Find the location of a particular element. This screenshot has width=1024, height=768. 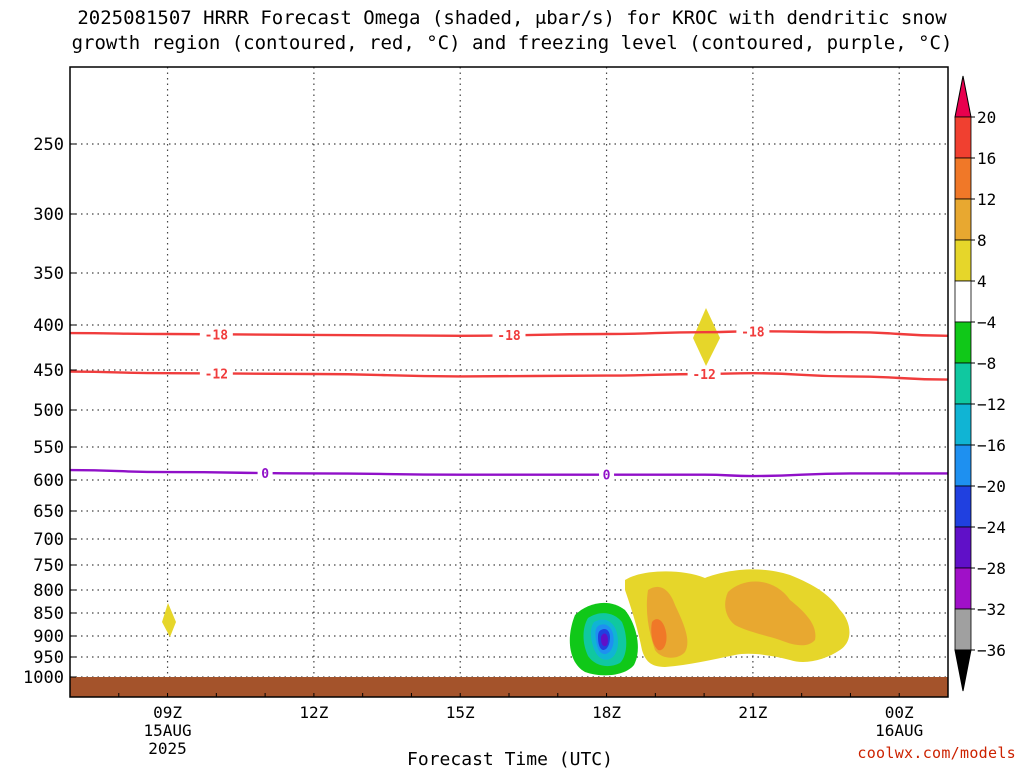

colorbar: 20 16 12 8 4 −4 −8 −12 −16 −20 −24 −28 −32 −36 is located at coordinates (980, 383).